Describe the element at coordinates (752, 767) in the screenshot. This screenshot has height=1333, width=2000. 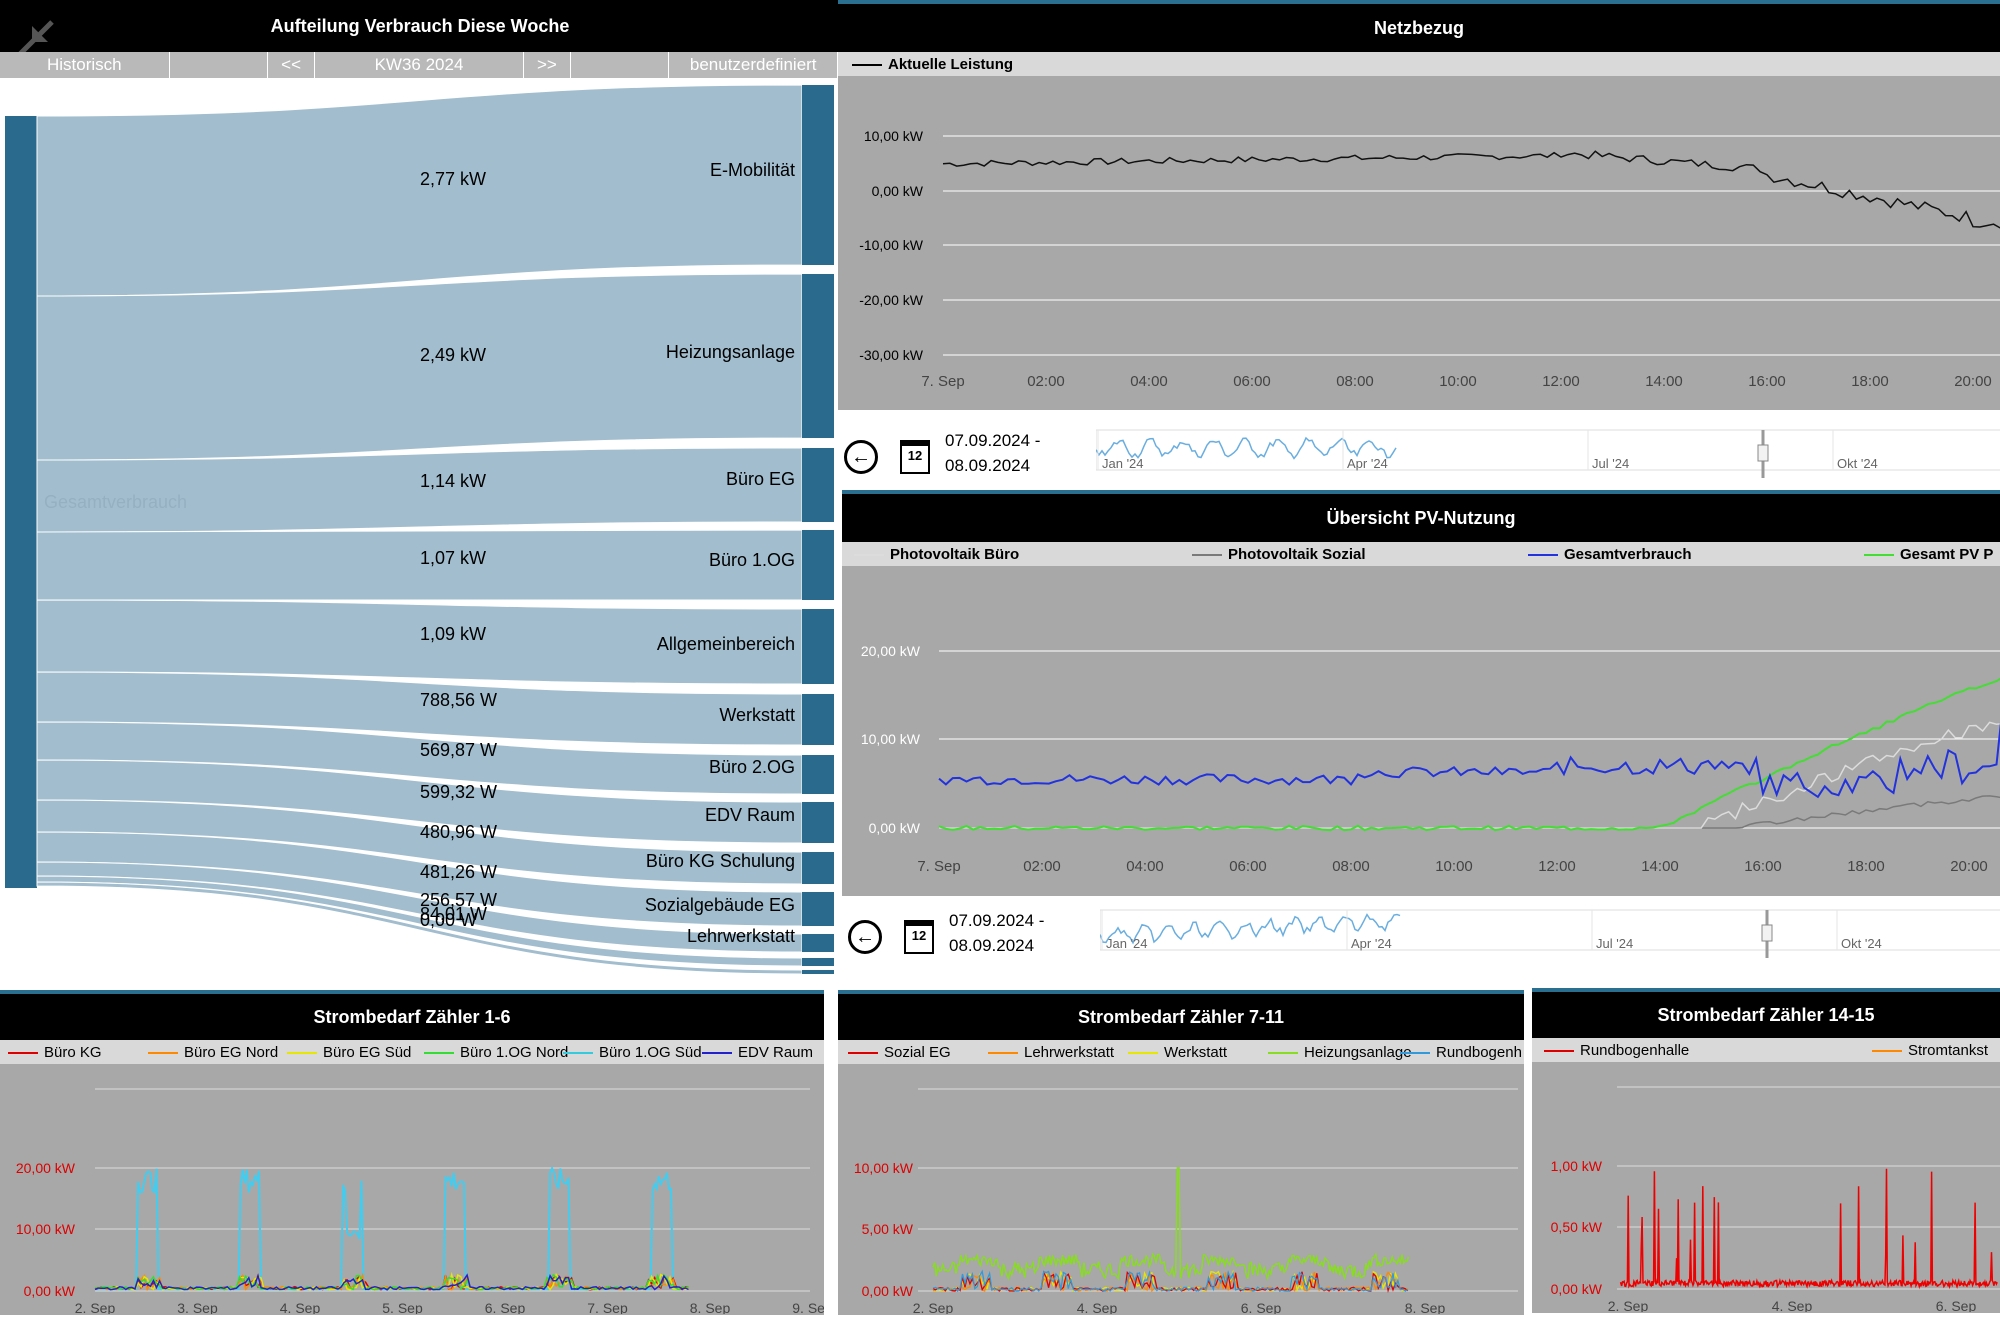
I see `sankey-target-label: Büro 2.OG` at that location.